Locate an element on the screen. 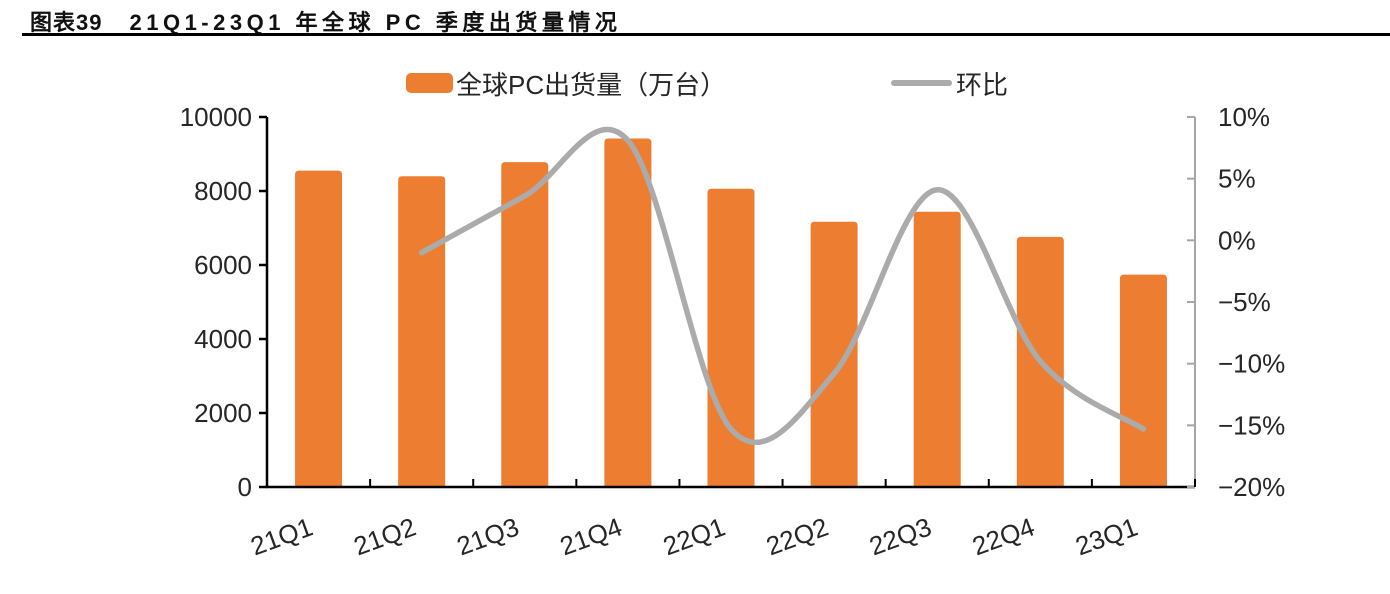 The width and height of the screenshot is (1390, 594). right-axis-label-6: 10% is located at coordinates (1244, 117).